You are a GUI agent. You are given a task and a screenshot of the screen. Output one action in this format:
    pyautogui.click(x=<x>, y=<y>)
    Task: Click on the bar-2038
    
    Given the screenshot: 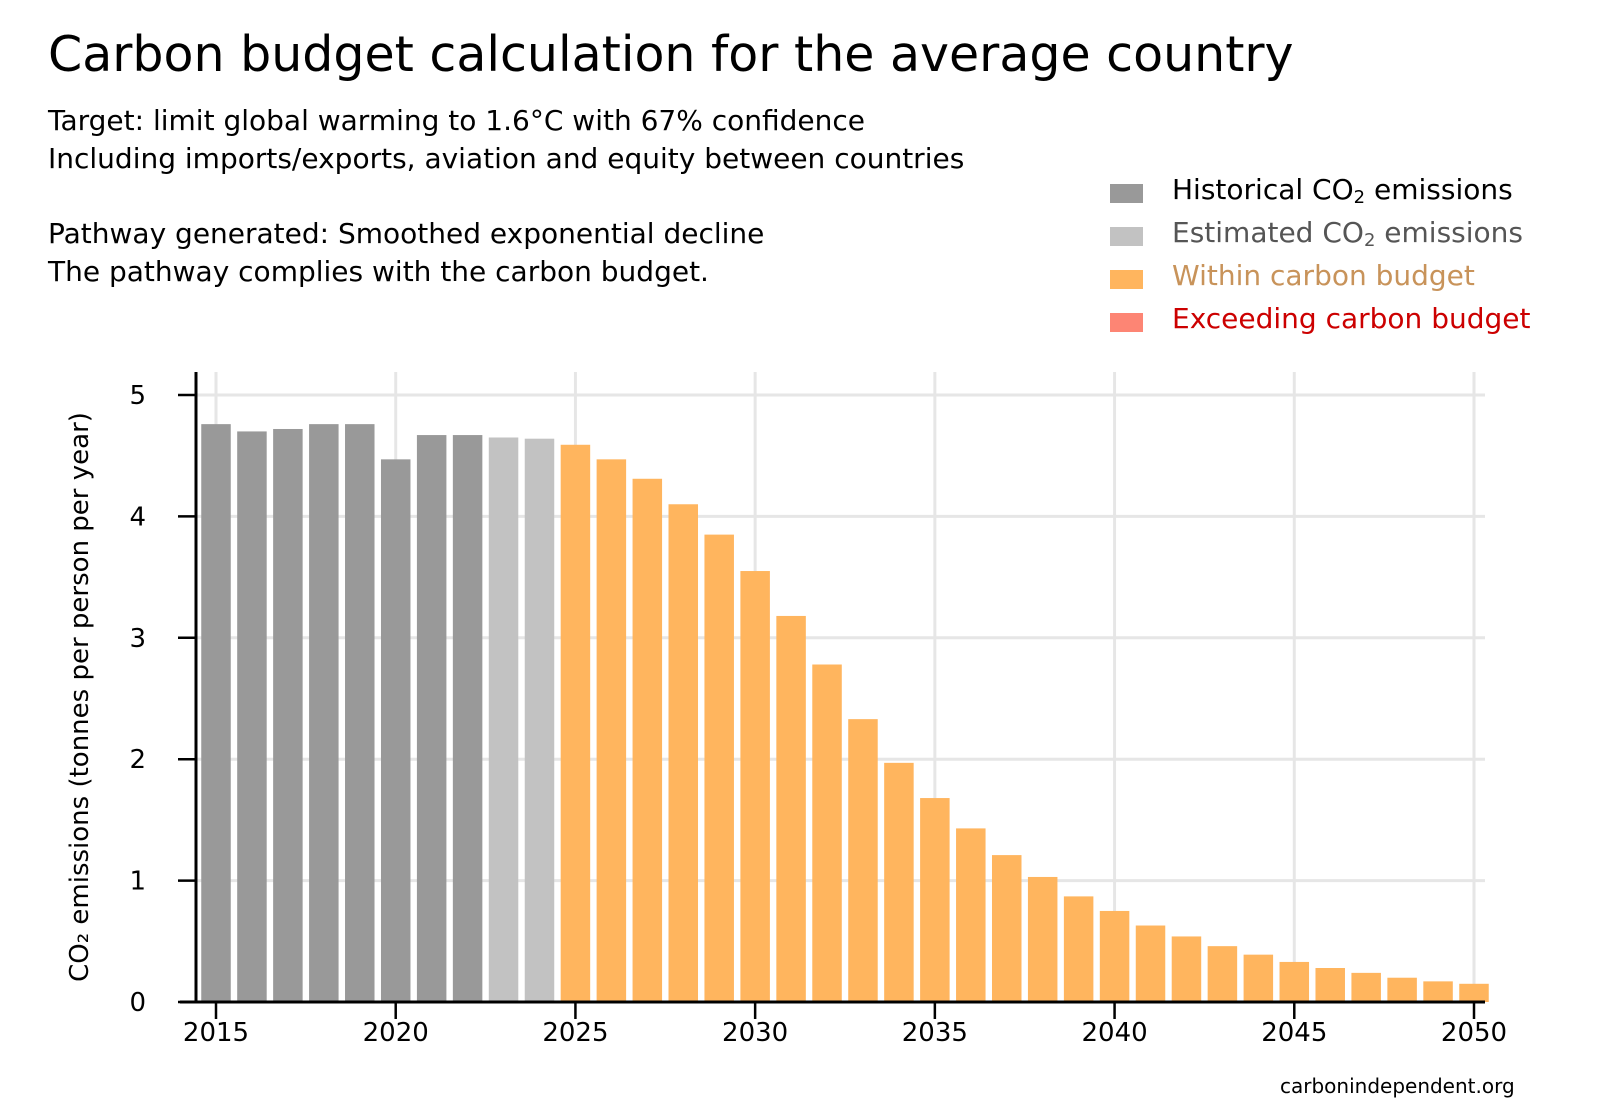 What is the action you would take?
    pyautogui.click(x=1042, y=939)
    